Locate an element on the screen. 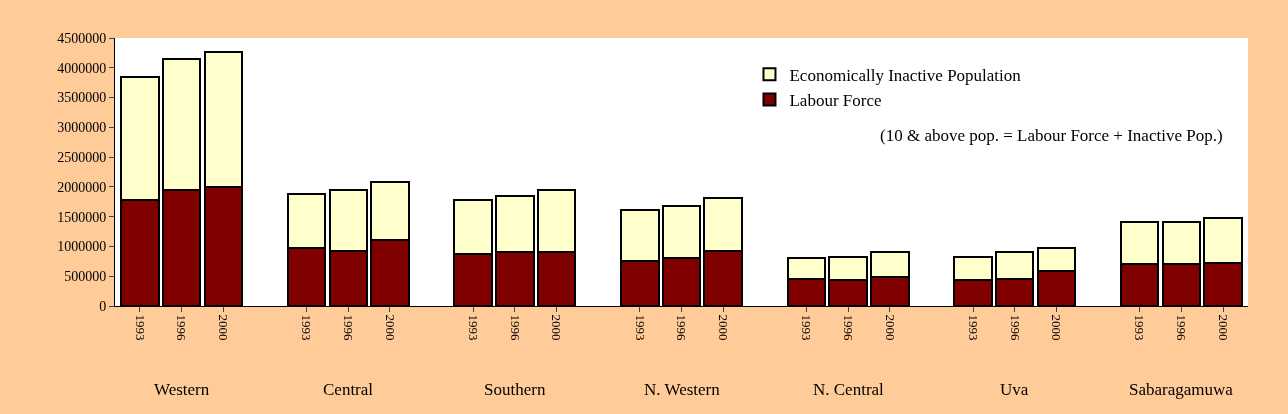 The width and height of the screenshot is (1288, 414). y-tick-label: 4500000 is located at coordinates (82, 38).